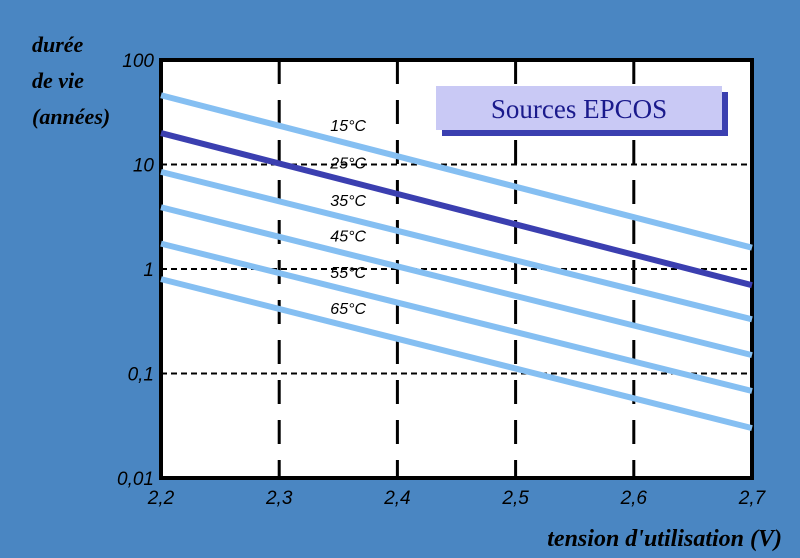 The height and width of the screenshot is (558, 800). I want to click on x-tick-labels: 2,2 2,3 2,4 2,5 2,6 2,7, so click(457, 498).